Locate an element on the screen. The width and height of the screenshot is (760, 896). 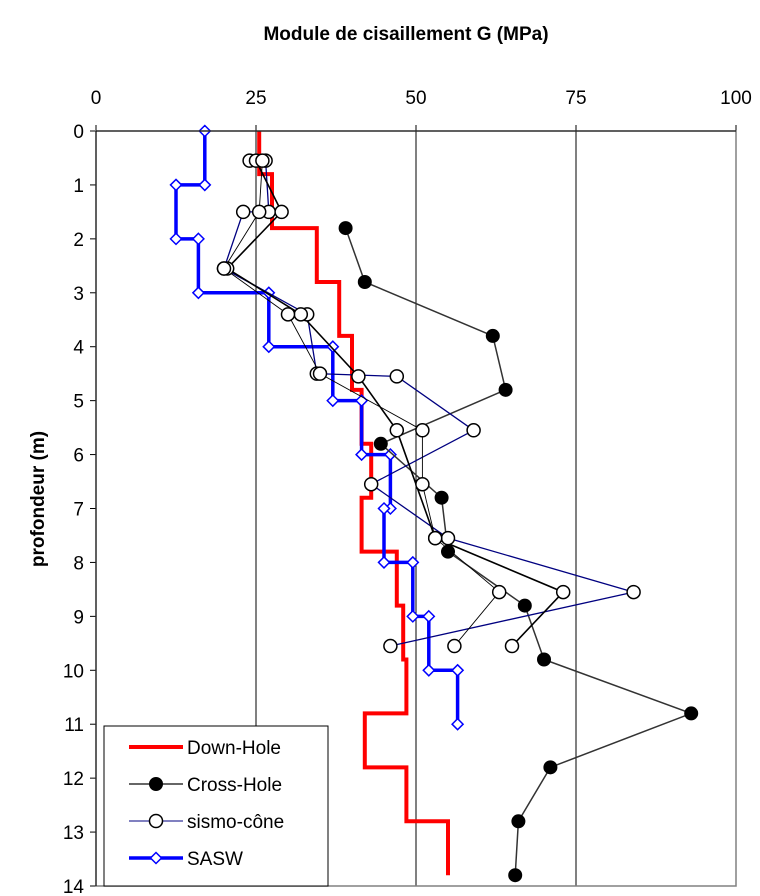
y-tick-label: 0 is located at coordinates (78, 132).